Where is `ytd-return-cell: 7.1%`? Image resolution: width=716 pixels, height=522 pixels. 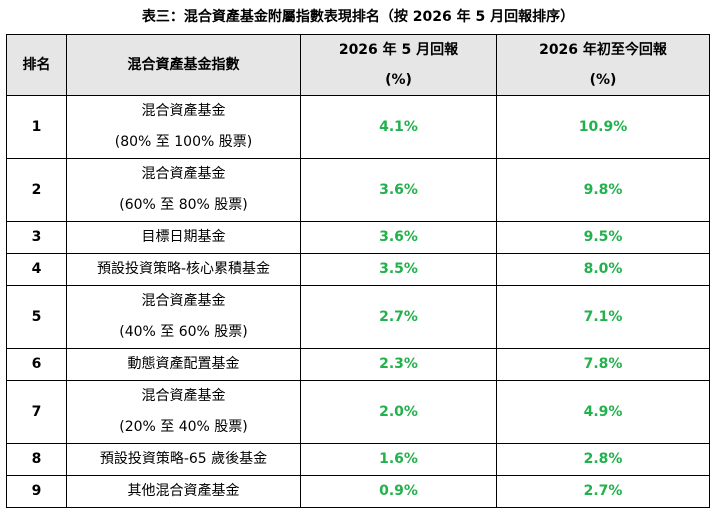 ytd-return-cell: 7.1% is located at coordinates (603, 317).